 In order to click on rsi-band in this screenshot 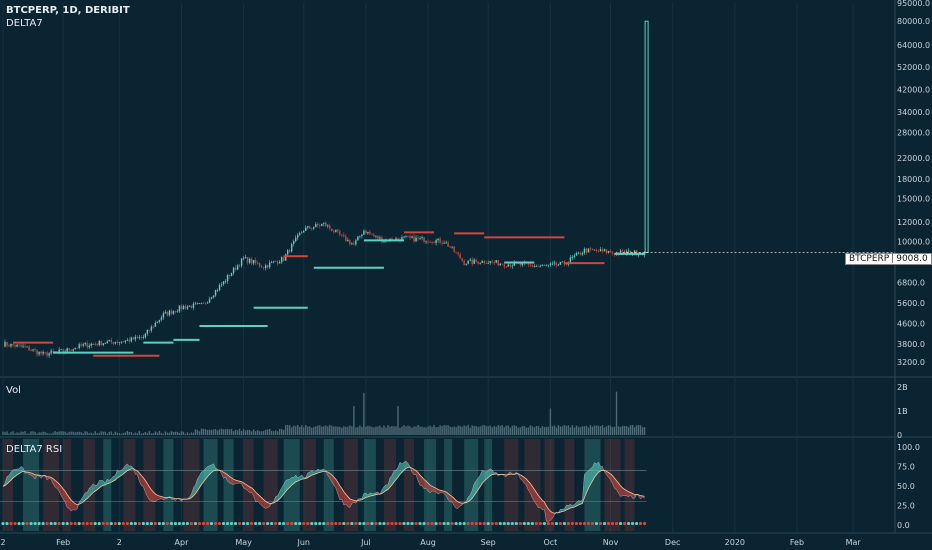, I will do `click(248, 485)`.